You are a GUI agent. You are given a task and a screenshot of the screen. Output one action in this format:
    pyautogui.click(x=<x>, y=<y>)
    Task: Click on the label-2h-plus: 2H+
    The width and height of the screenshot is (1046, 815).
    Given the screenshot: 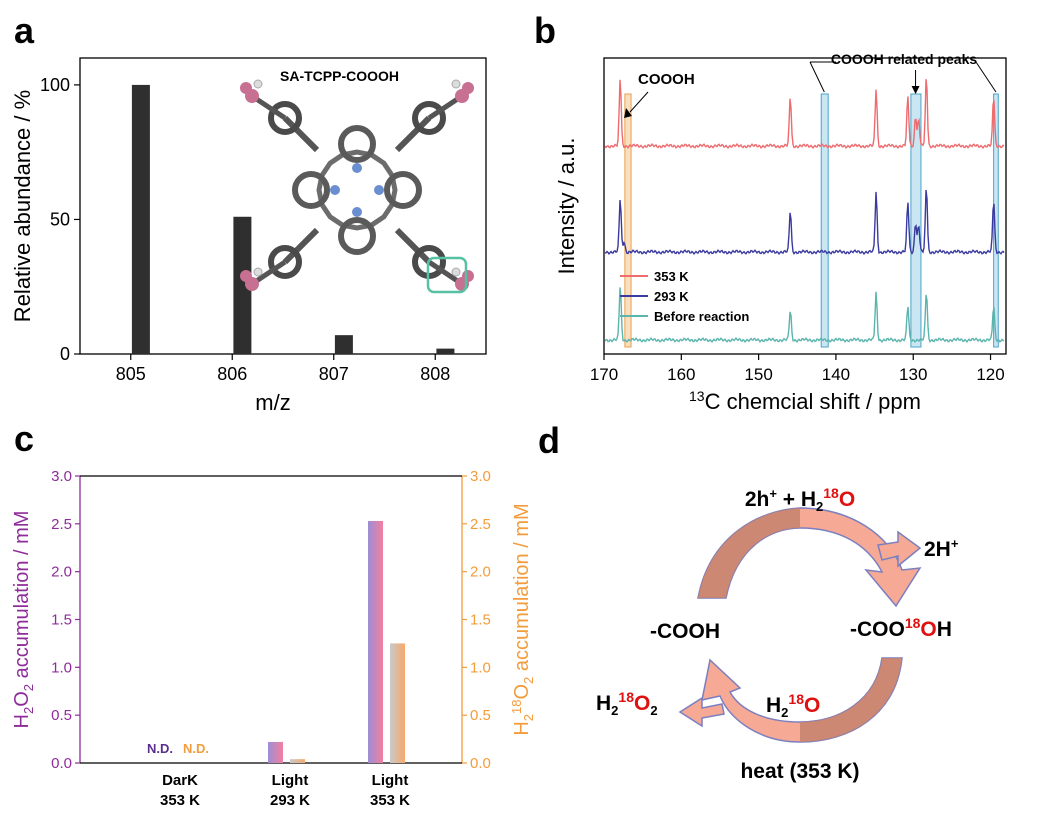 What is the action you would take?
    pyautogui.click(x=941, y=548)
    